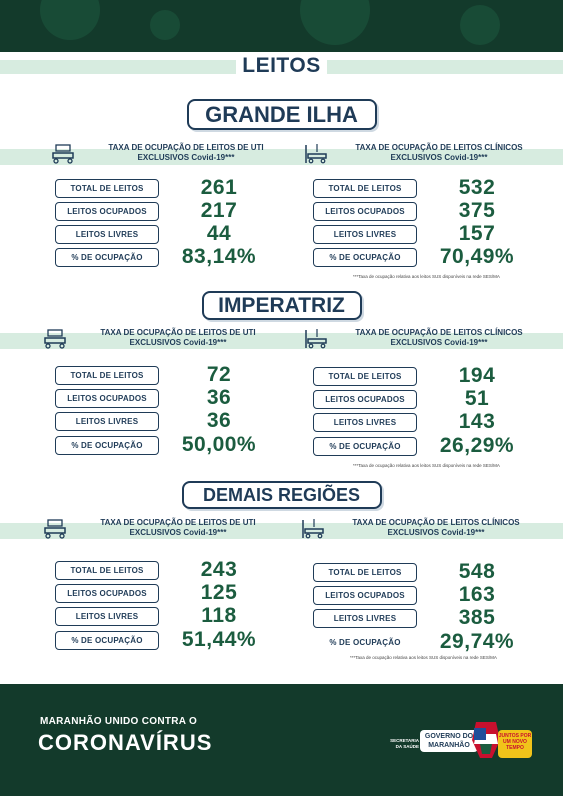  I want to click on secretaria-logo-text: SECRETARIA DA SAÚDE, so click(404, 743).